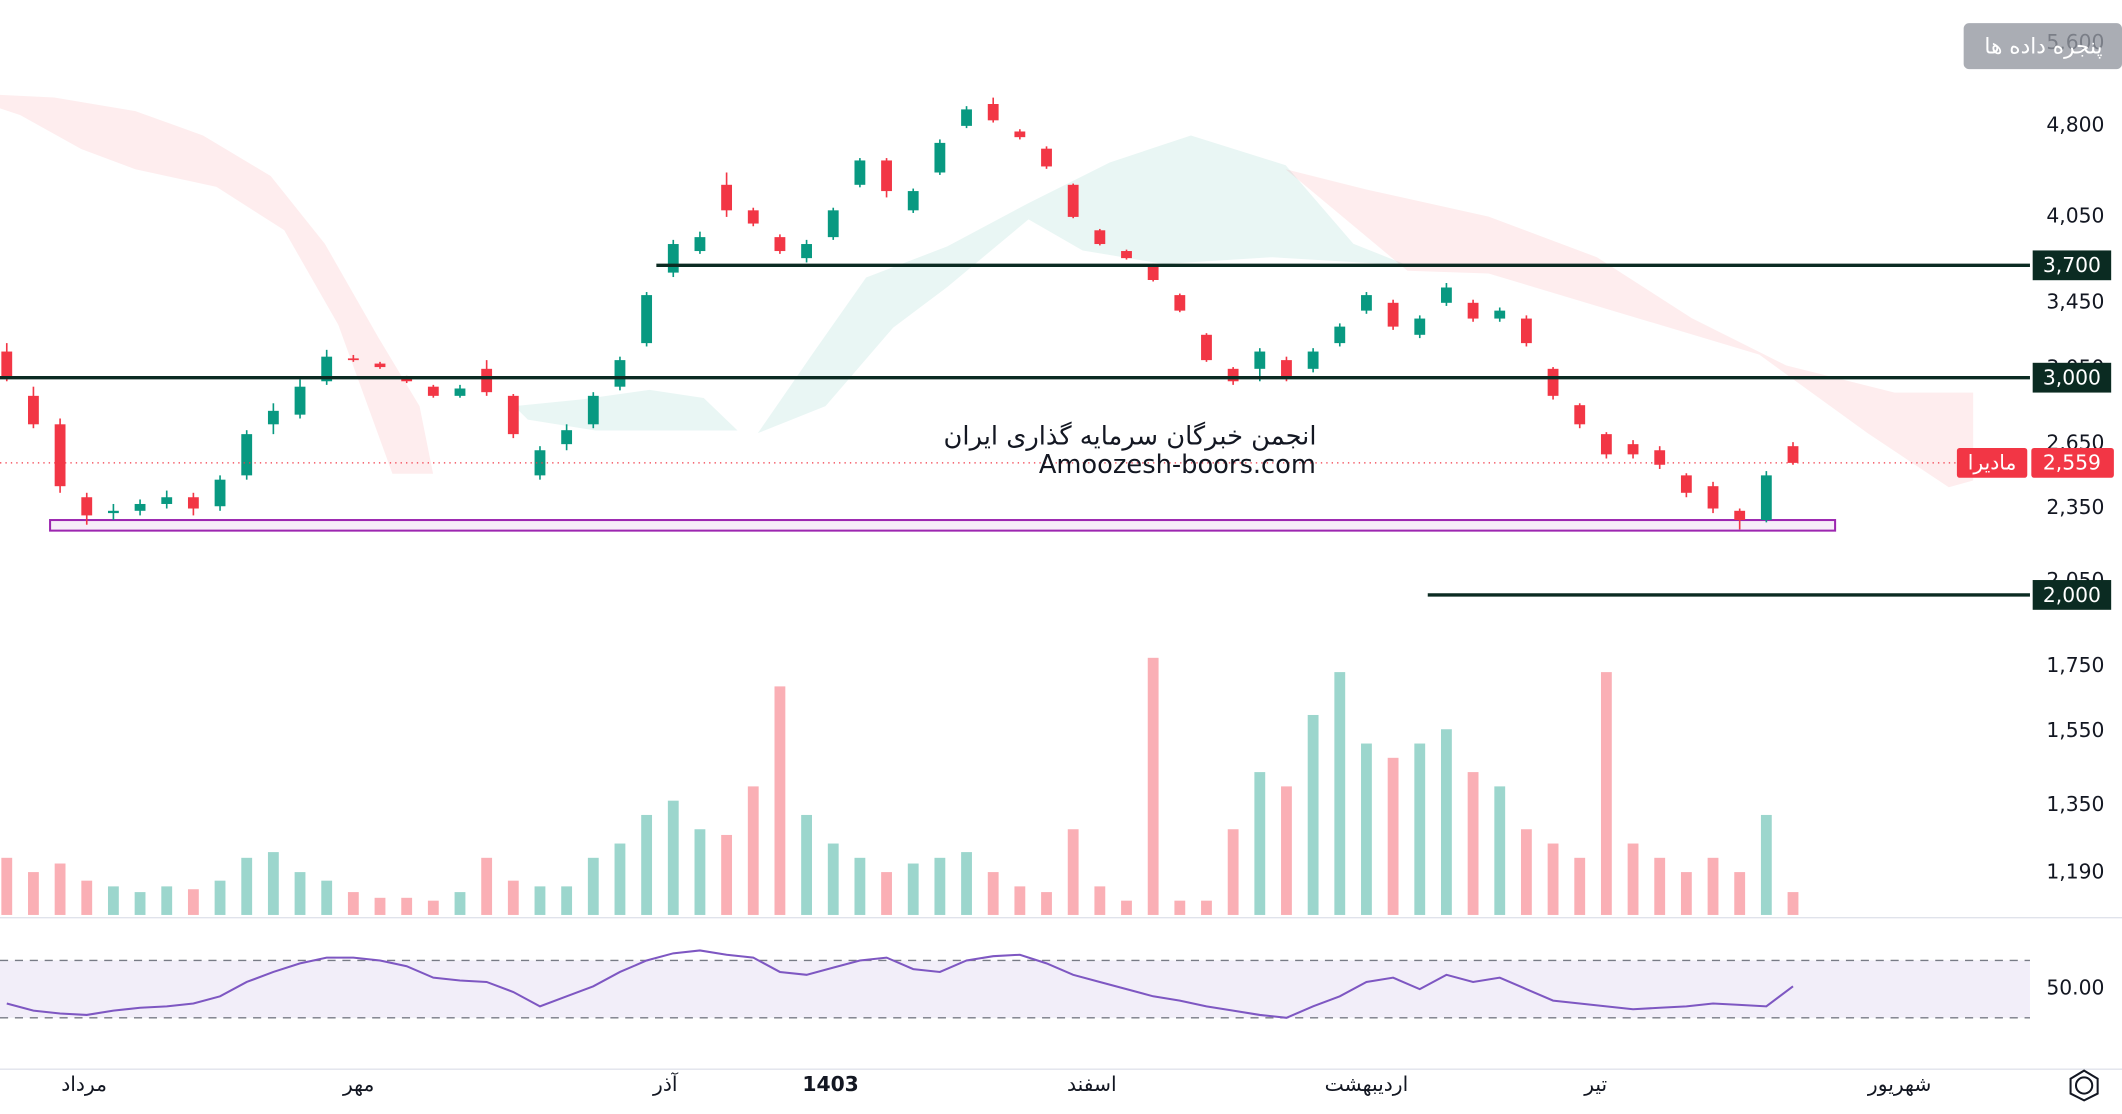  Describe the element at coordinates (1367, 1084) in the screenshot. I see `x-tick-label: اردیبهشت` at that location.